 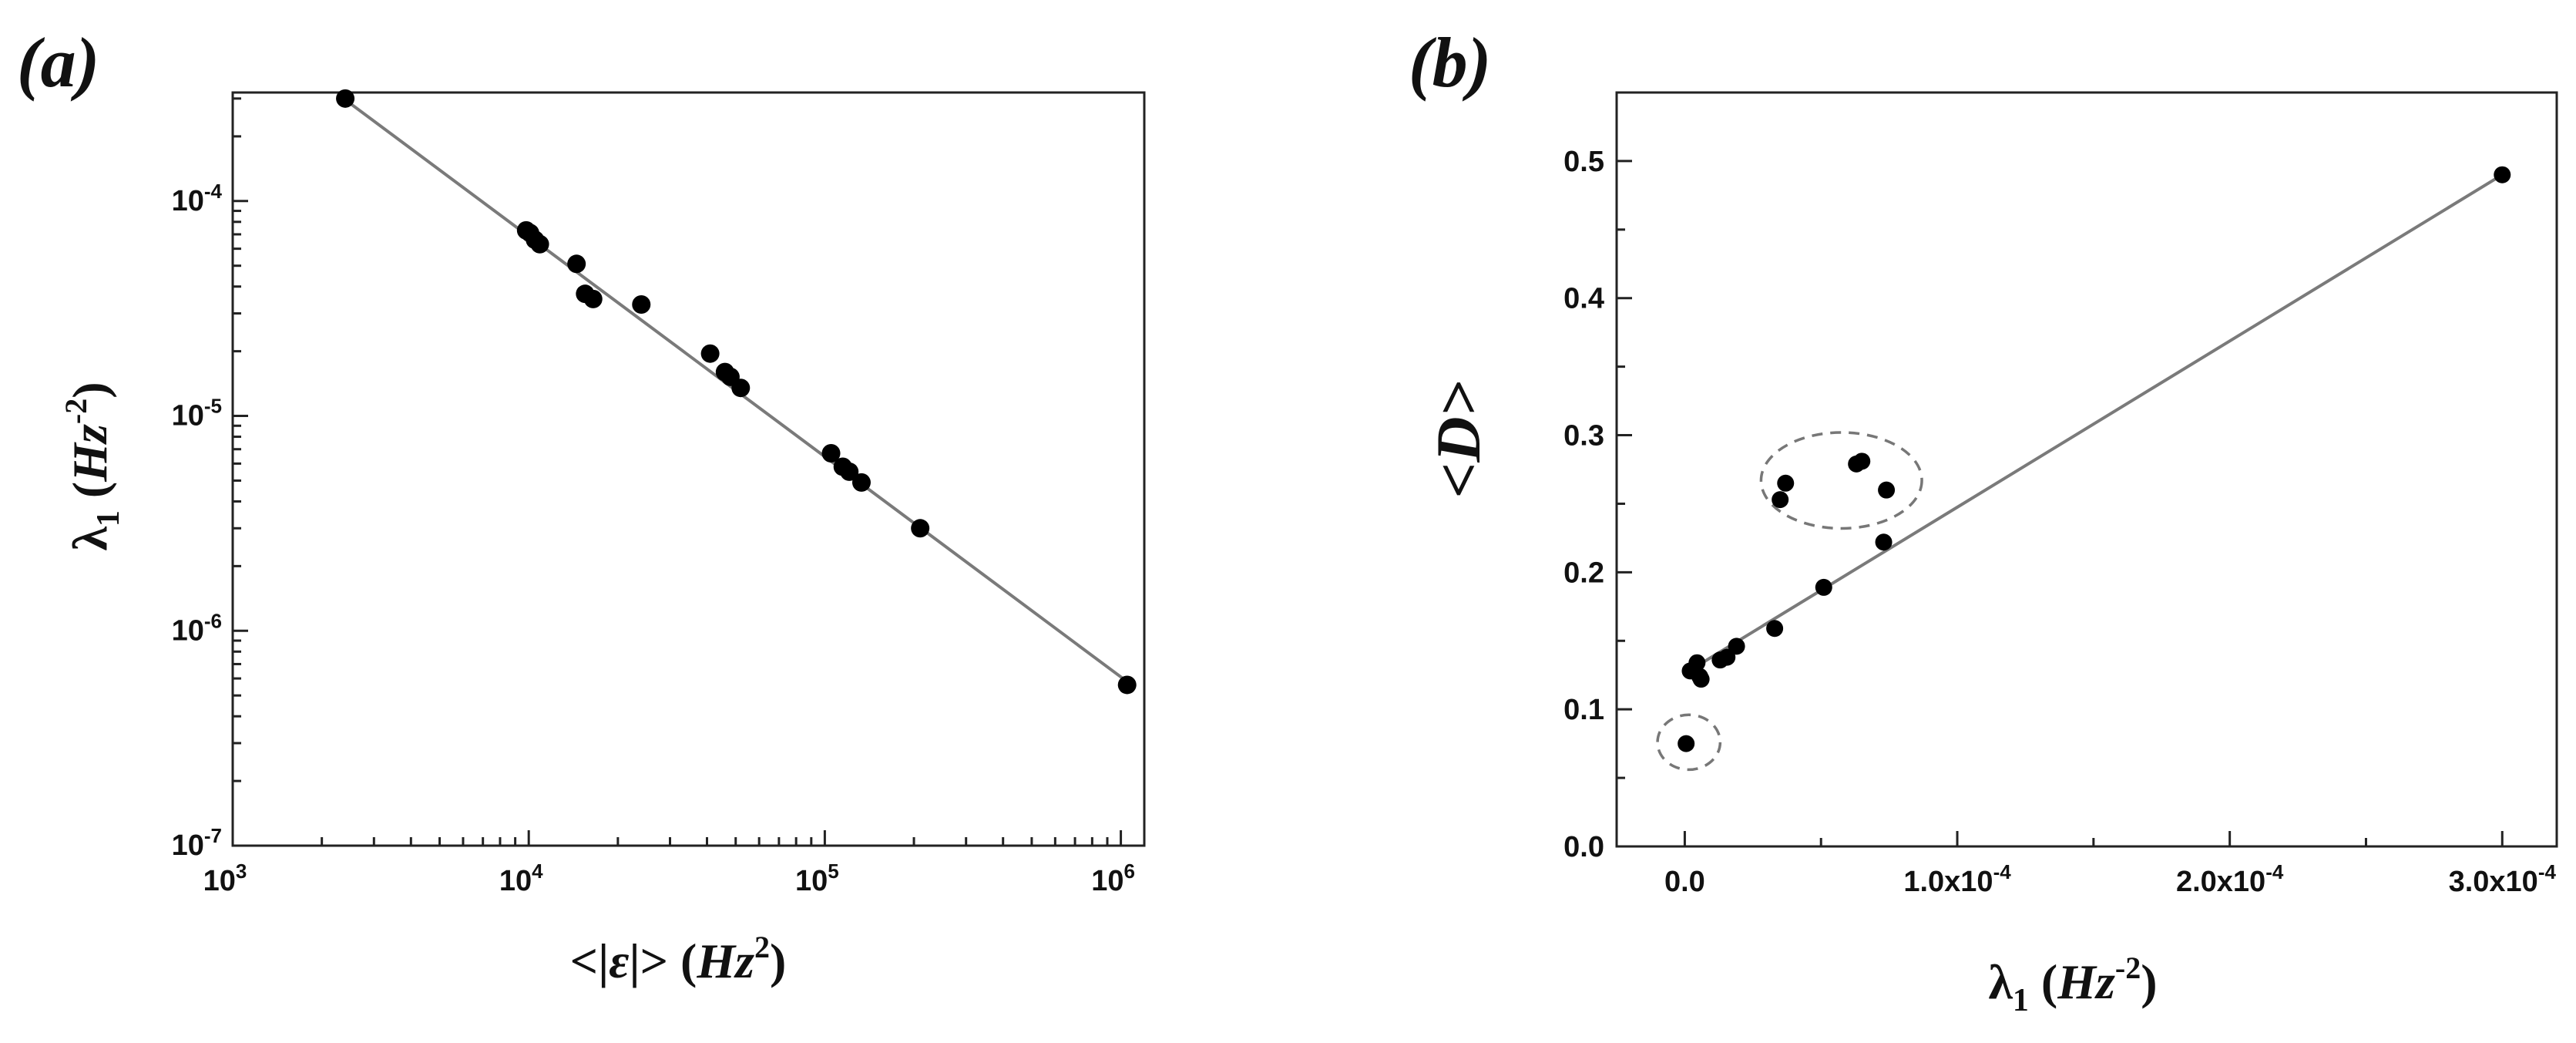 What do you see at coordinates (58, 63) in the screenshot?
I see `panel-a-label: (a)` at bounding box center [58, 63].